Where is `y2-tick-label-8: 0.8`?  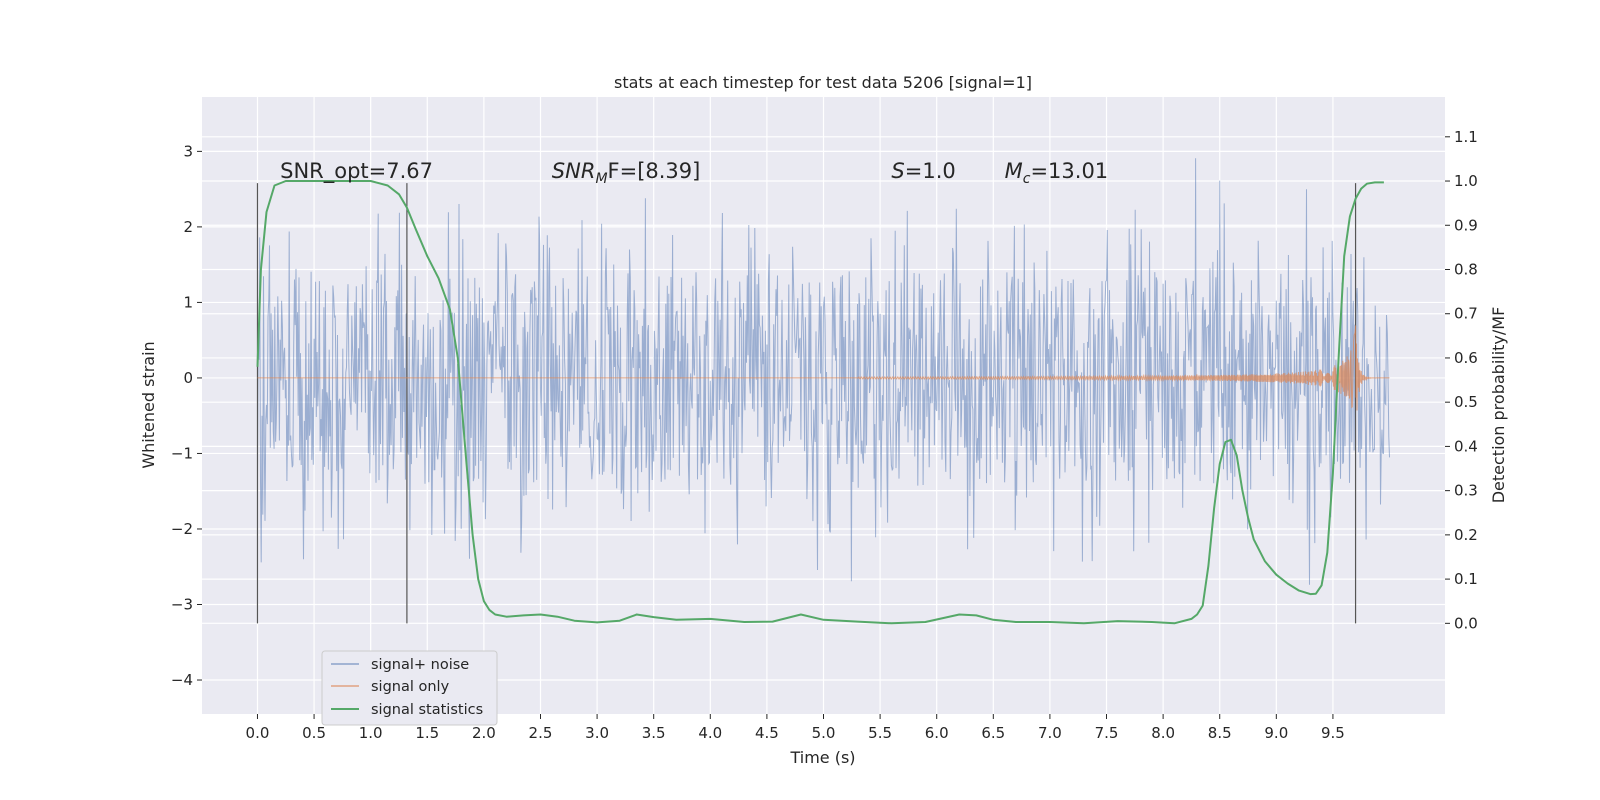 y2-tick-label-8: 0.8 is located at coordinates (1466, 269).